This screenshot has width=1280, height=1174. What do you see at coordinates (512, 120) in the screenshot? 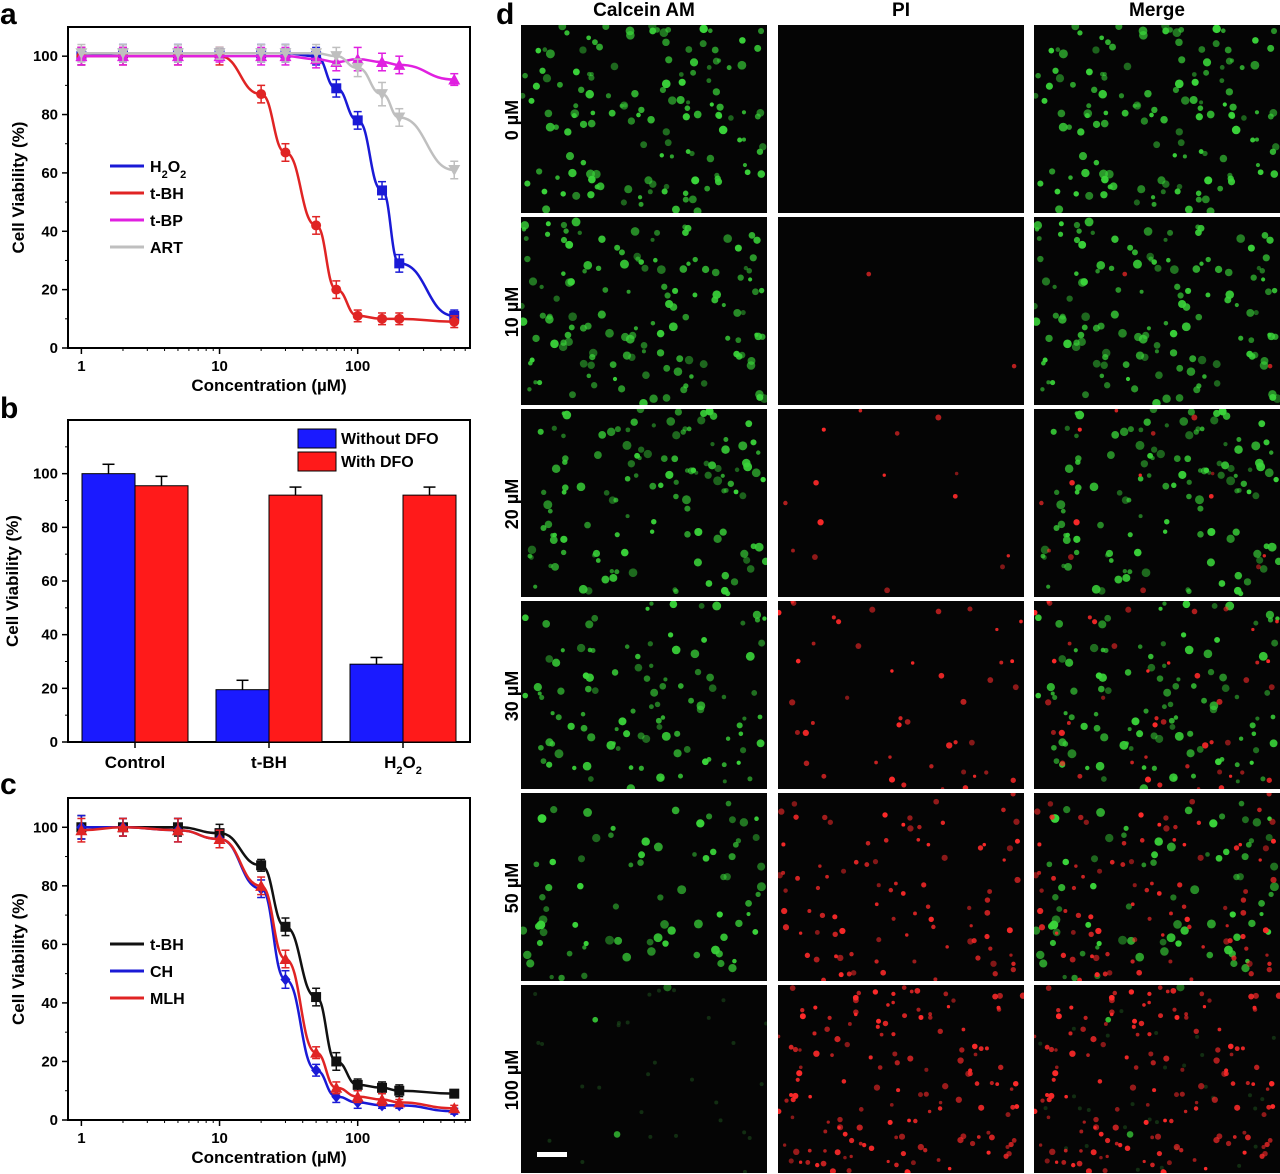
I see `row-label-0uM: 0 µM` at bounding box center [512, 120].